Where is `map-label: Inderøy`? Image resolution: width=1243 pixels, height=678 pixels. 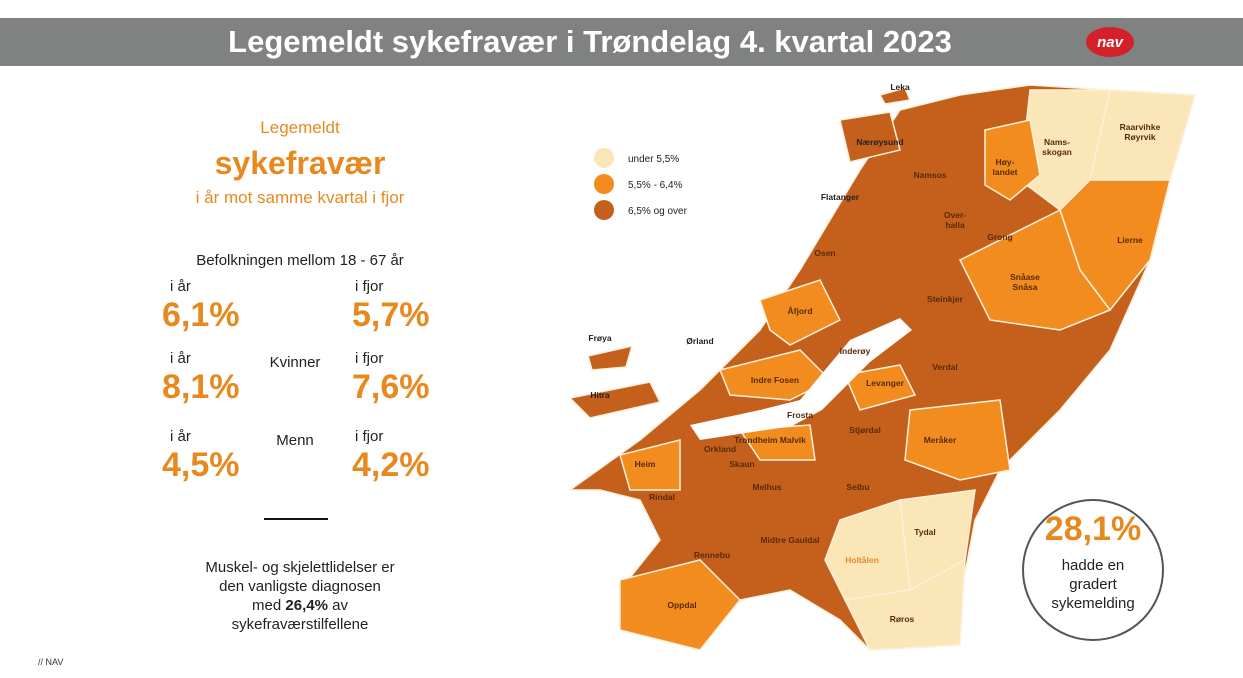
map-label: Inderøy is located at coordinates (855, 351).